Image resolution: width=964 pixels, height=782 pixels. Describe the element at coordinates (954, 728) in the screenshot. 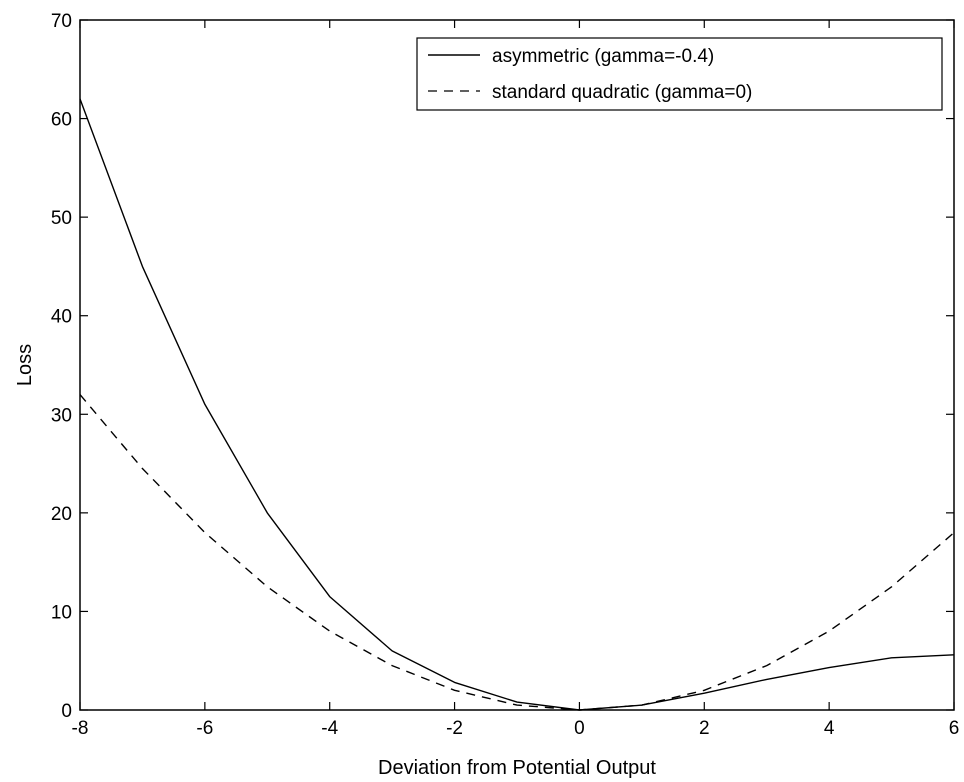

I see `x-tick-label: 6` at that location.